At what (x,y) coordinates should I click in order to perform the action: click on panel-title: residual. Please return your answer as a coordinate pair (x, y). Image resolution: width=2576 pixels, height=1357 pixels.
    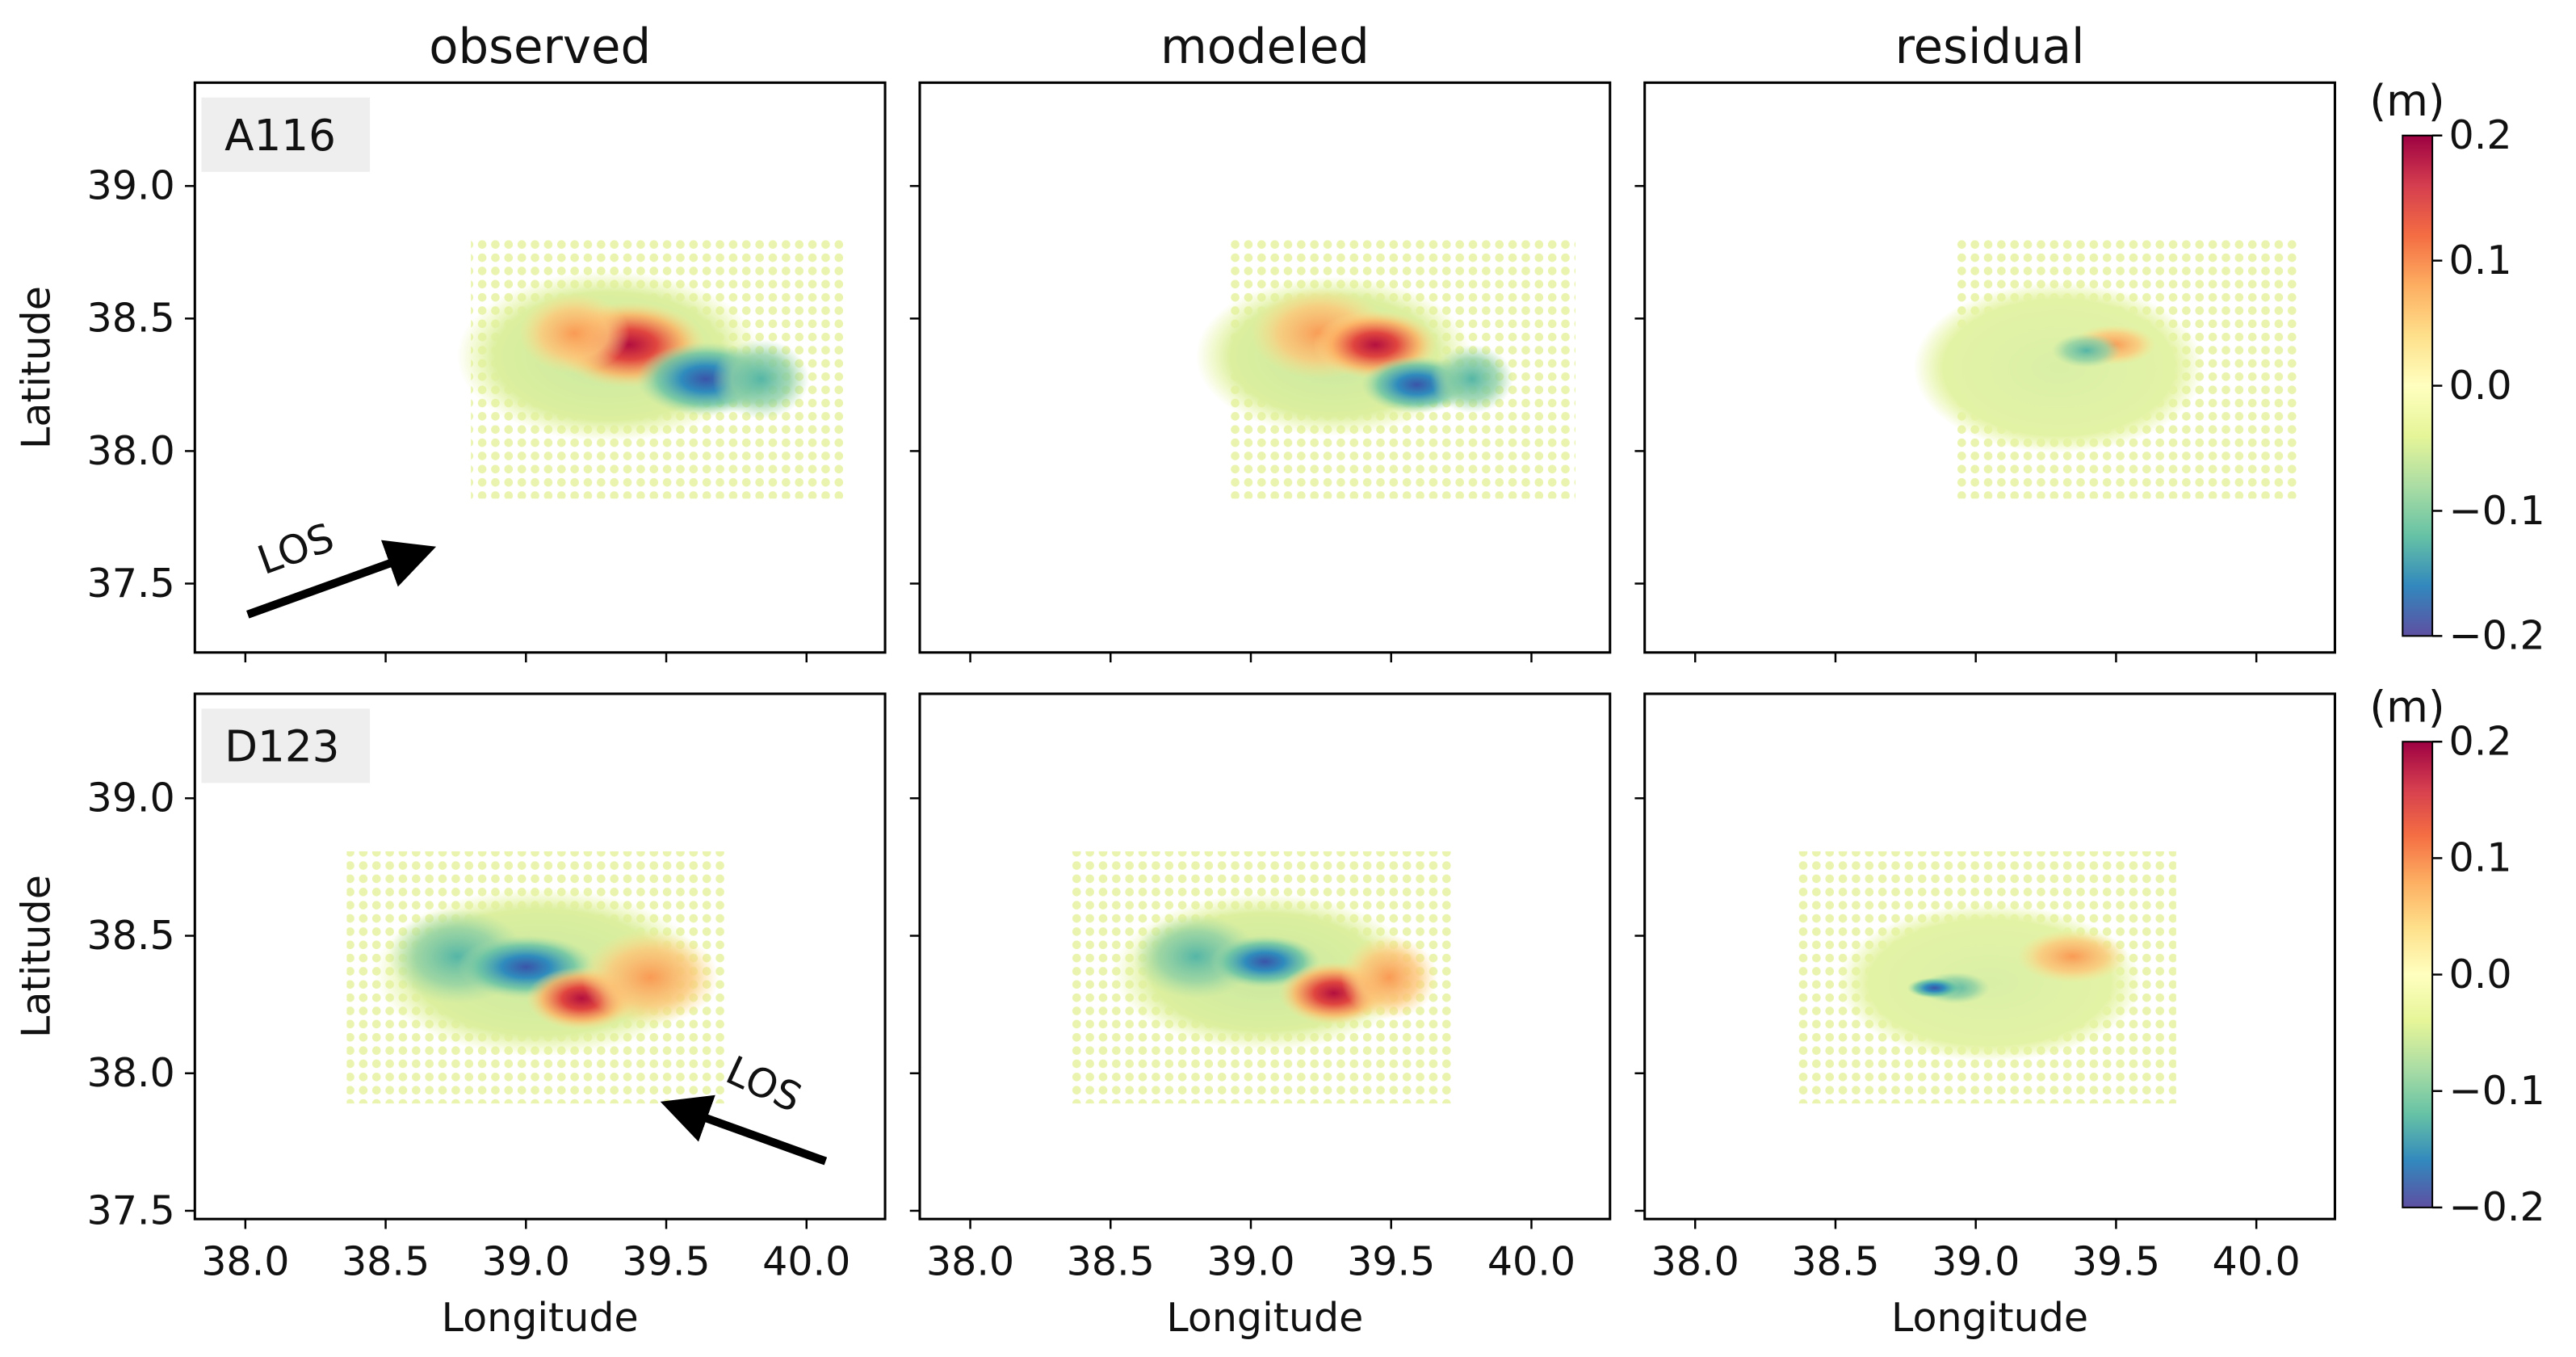
    Looking at the image, I should click on (1990, 47).